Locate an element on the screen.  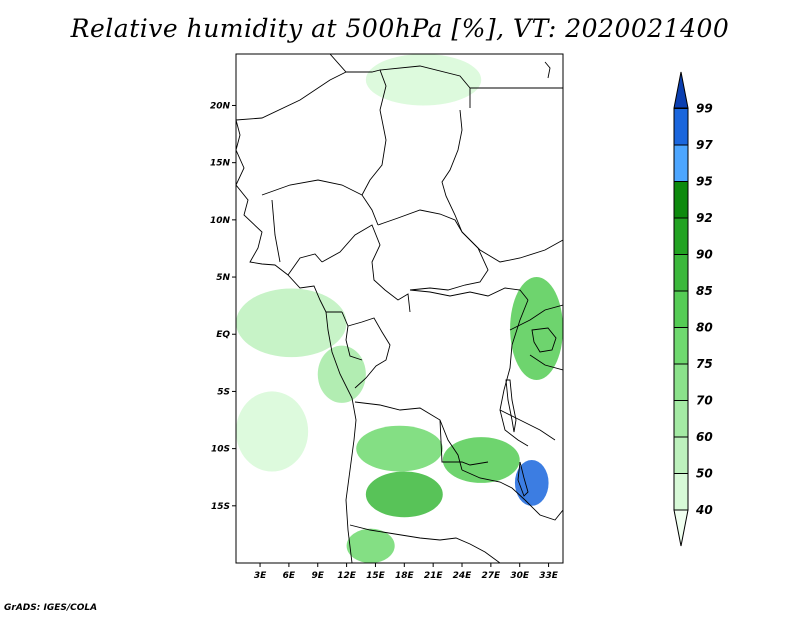
humidity-region-east-africa-highlands is located at coordinates (536, 328).